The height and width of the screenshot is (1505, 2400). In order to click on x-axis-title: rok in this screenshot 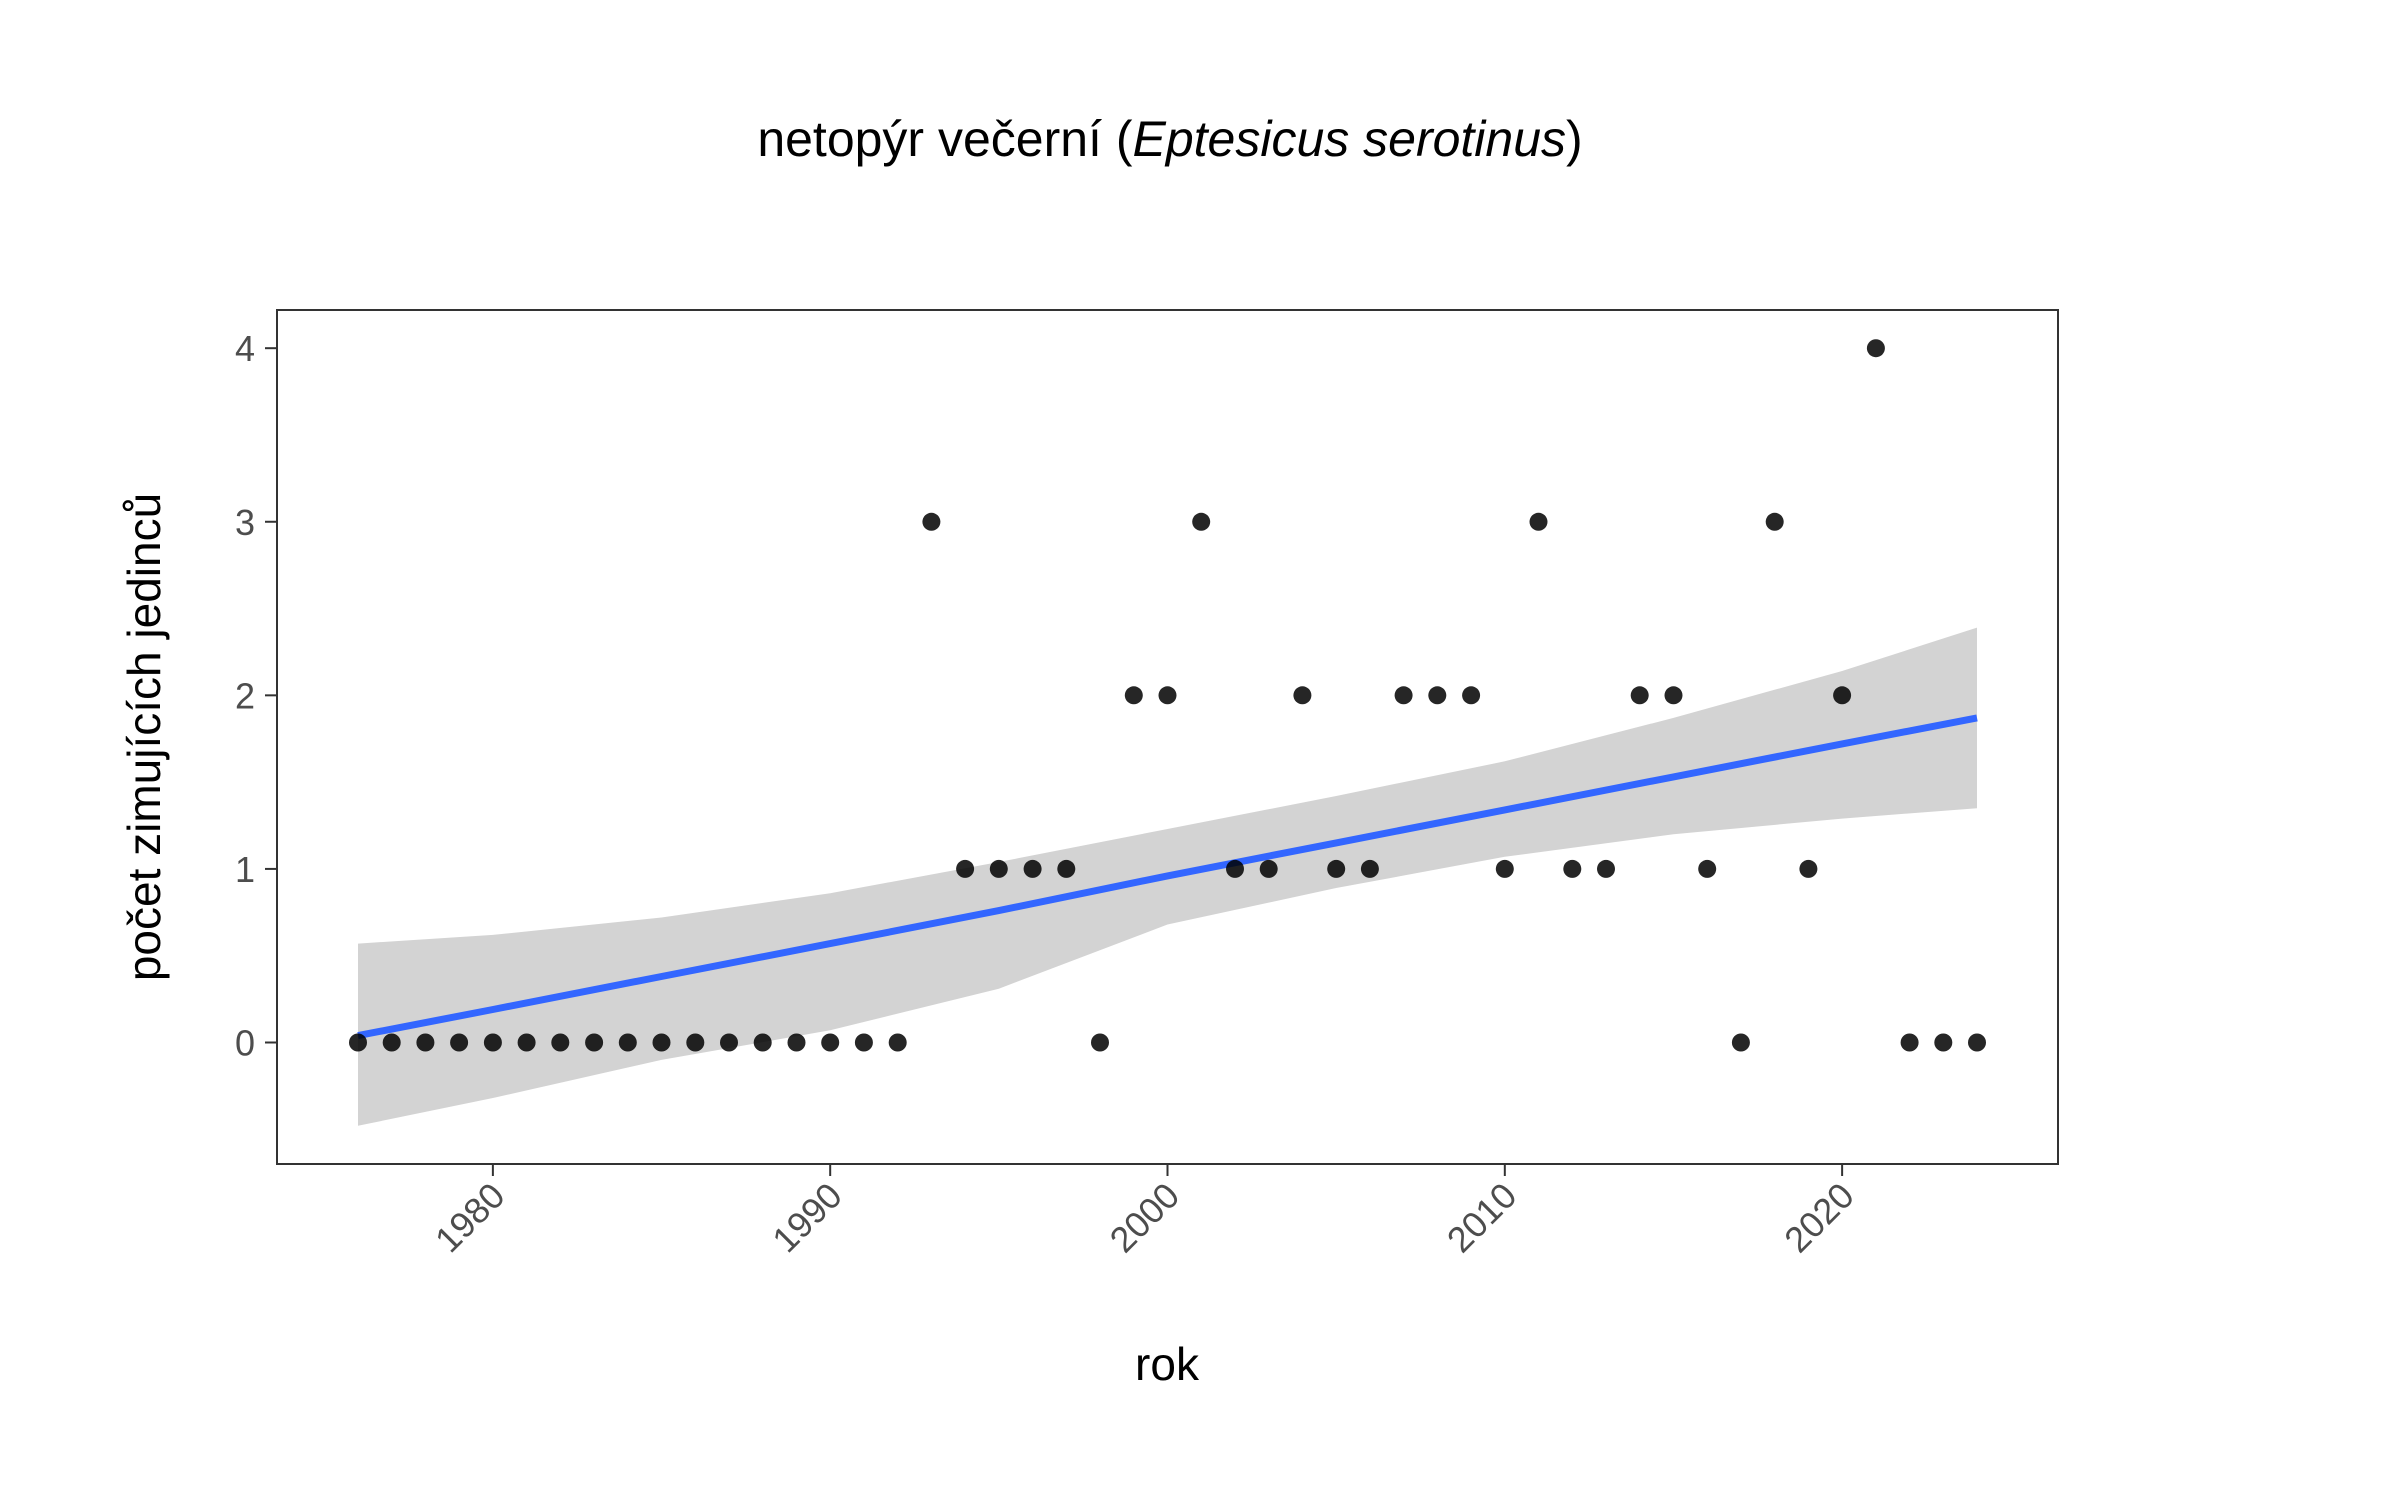, I will do `click(1167, 1364)`.